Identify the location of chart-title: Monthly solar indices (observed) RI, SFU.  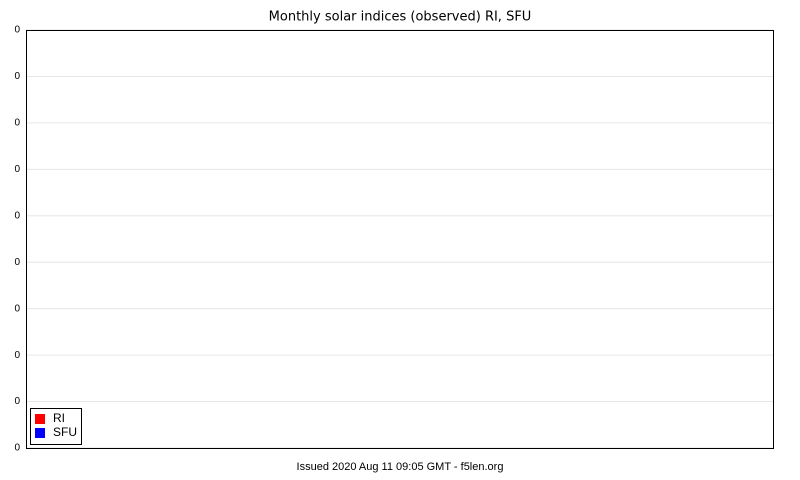
(400, 17).